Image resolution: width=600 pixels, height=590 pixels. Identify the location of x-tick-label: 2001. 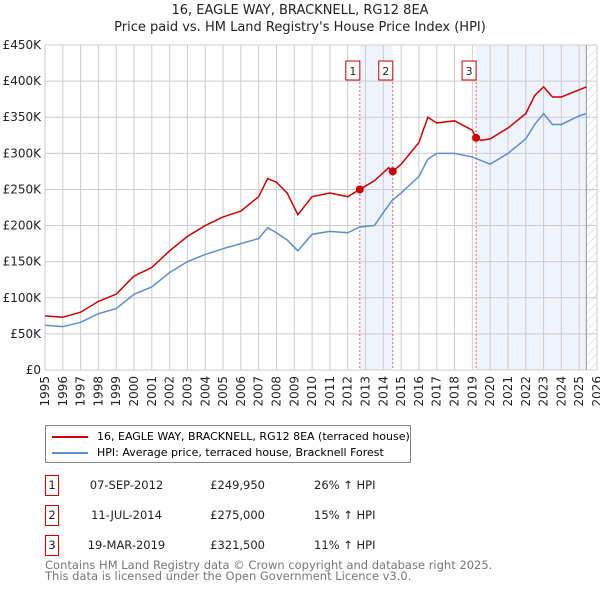
(152, 391).